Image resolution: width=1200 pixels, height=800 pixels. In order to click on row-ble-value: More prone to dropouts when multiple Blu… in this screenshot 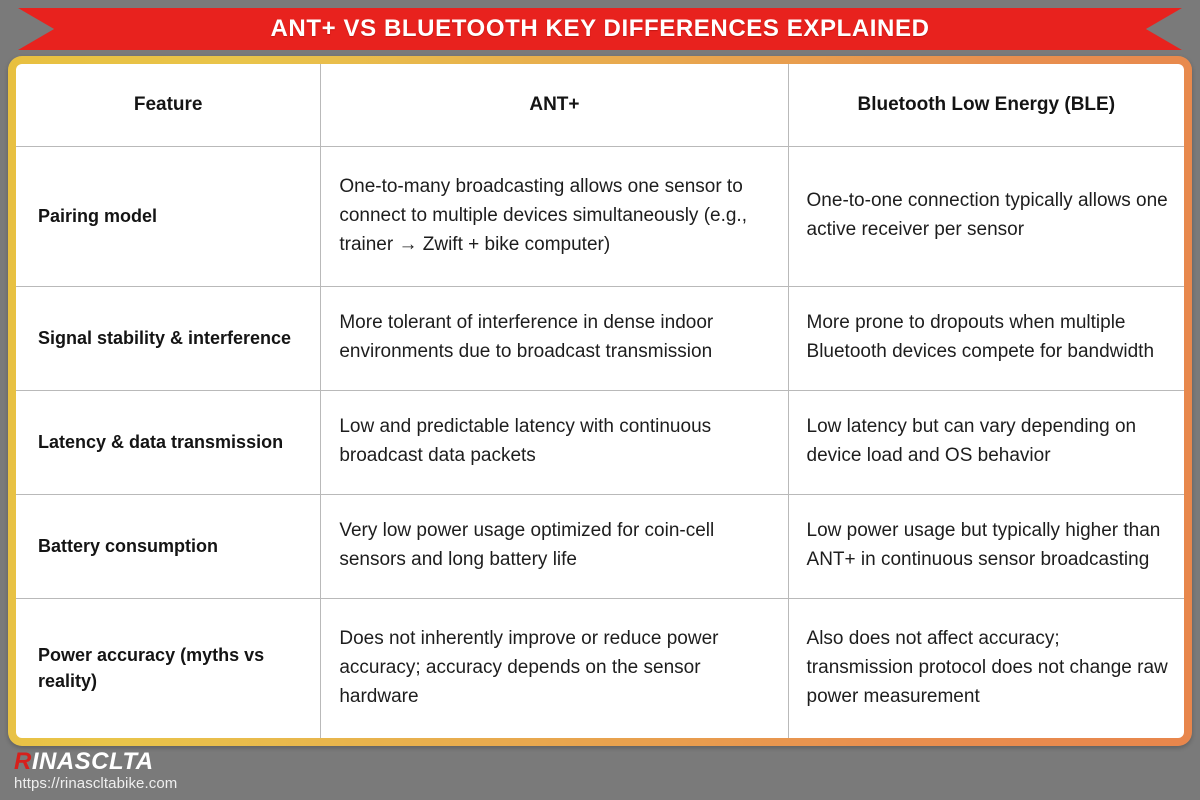, I will do `click(985, 338)`.